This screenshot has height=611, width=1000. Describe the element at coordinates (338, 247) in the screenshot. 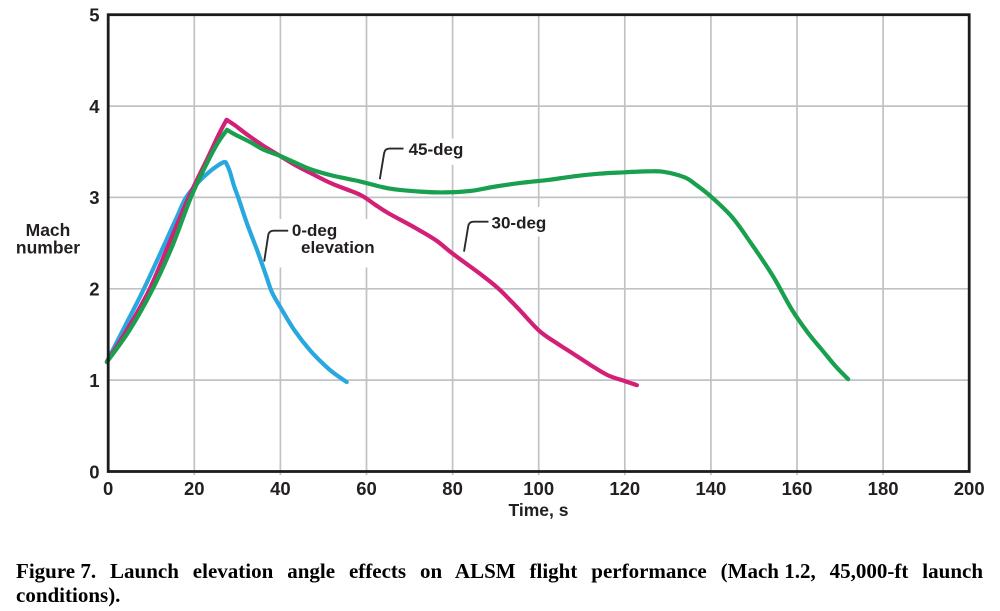

I see `svg-text: elevation` at that location.